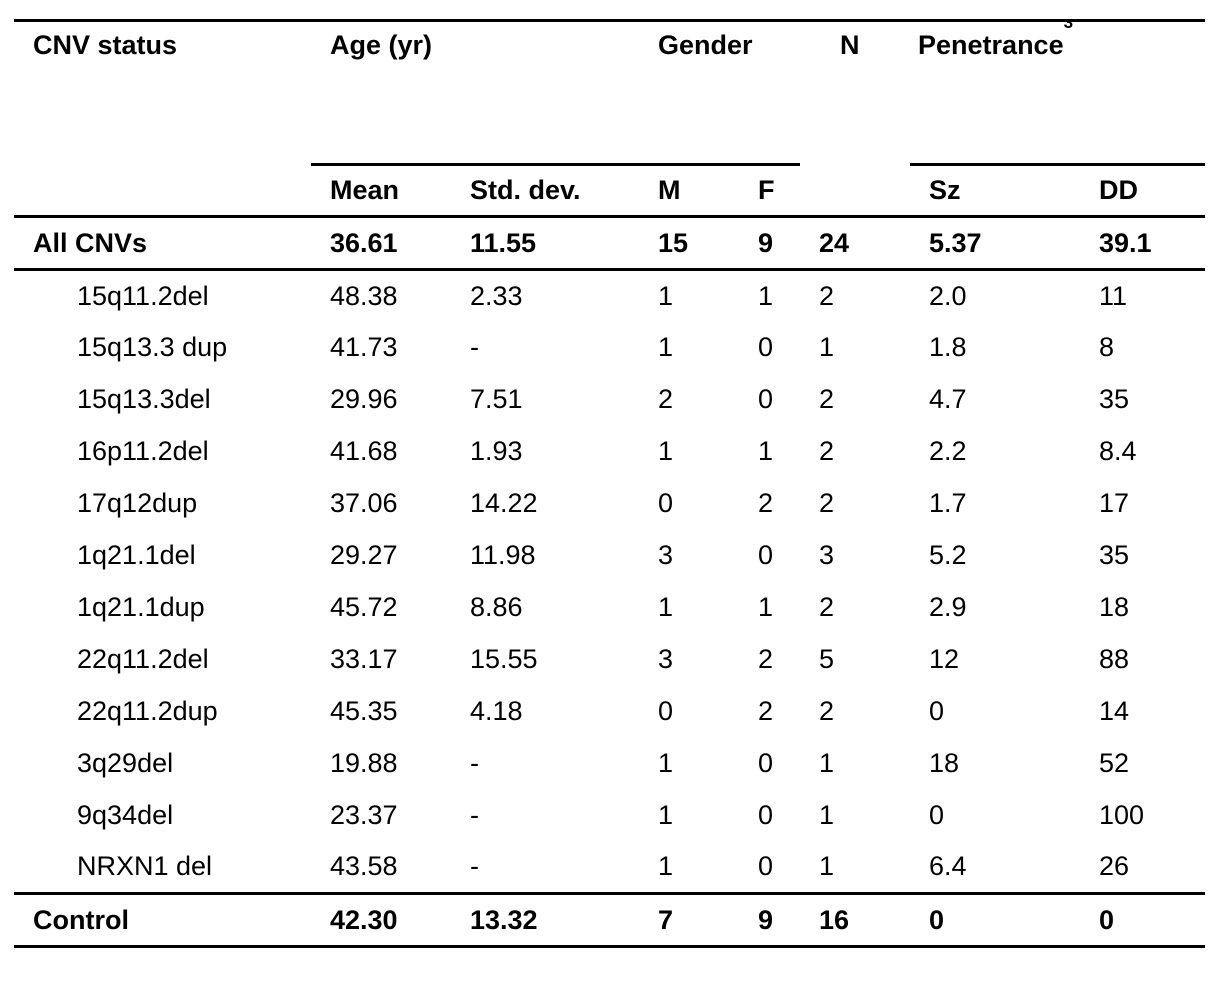 The height and width of the screenshot is (994, 1226). Describe the element at coordinates (1114, 607) in the screenshot. I see `cell-dd: 18` at that location.